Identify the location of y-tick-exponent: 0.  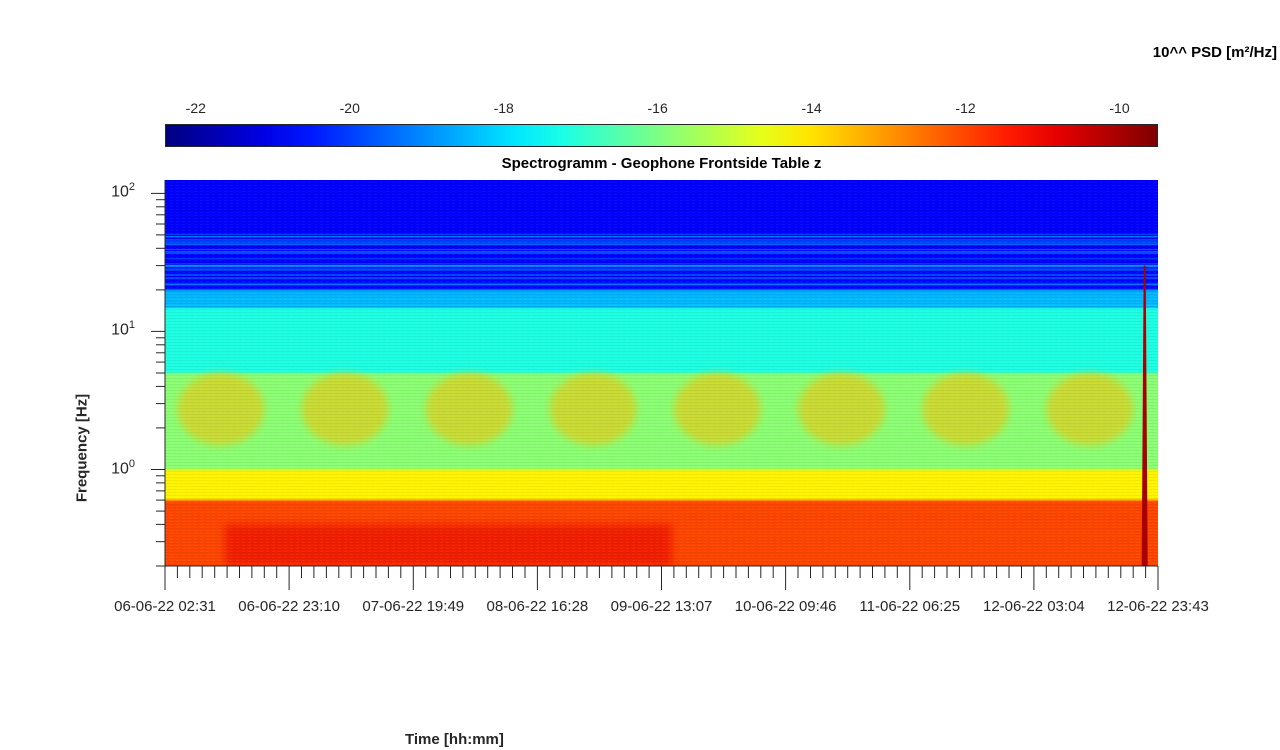
(131, 463).